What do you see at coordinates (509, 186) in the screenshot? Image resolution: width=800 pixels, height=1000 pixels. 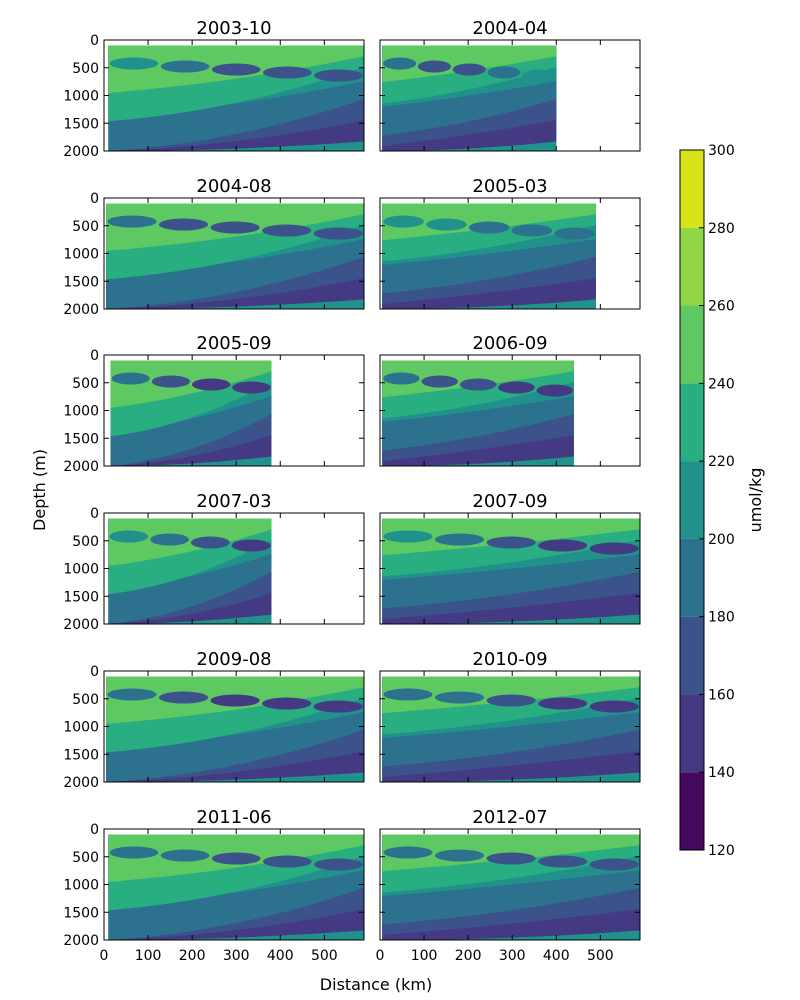 I see `panel-title: 2005-03` at bounding box center [509, 186].